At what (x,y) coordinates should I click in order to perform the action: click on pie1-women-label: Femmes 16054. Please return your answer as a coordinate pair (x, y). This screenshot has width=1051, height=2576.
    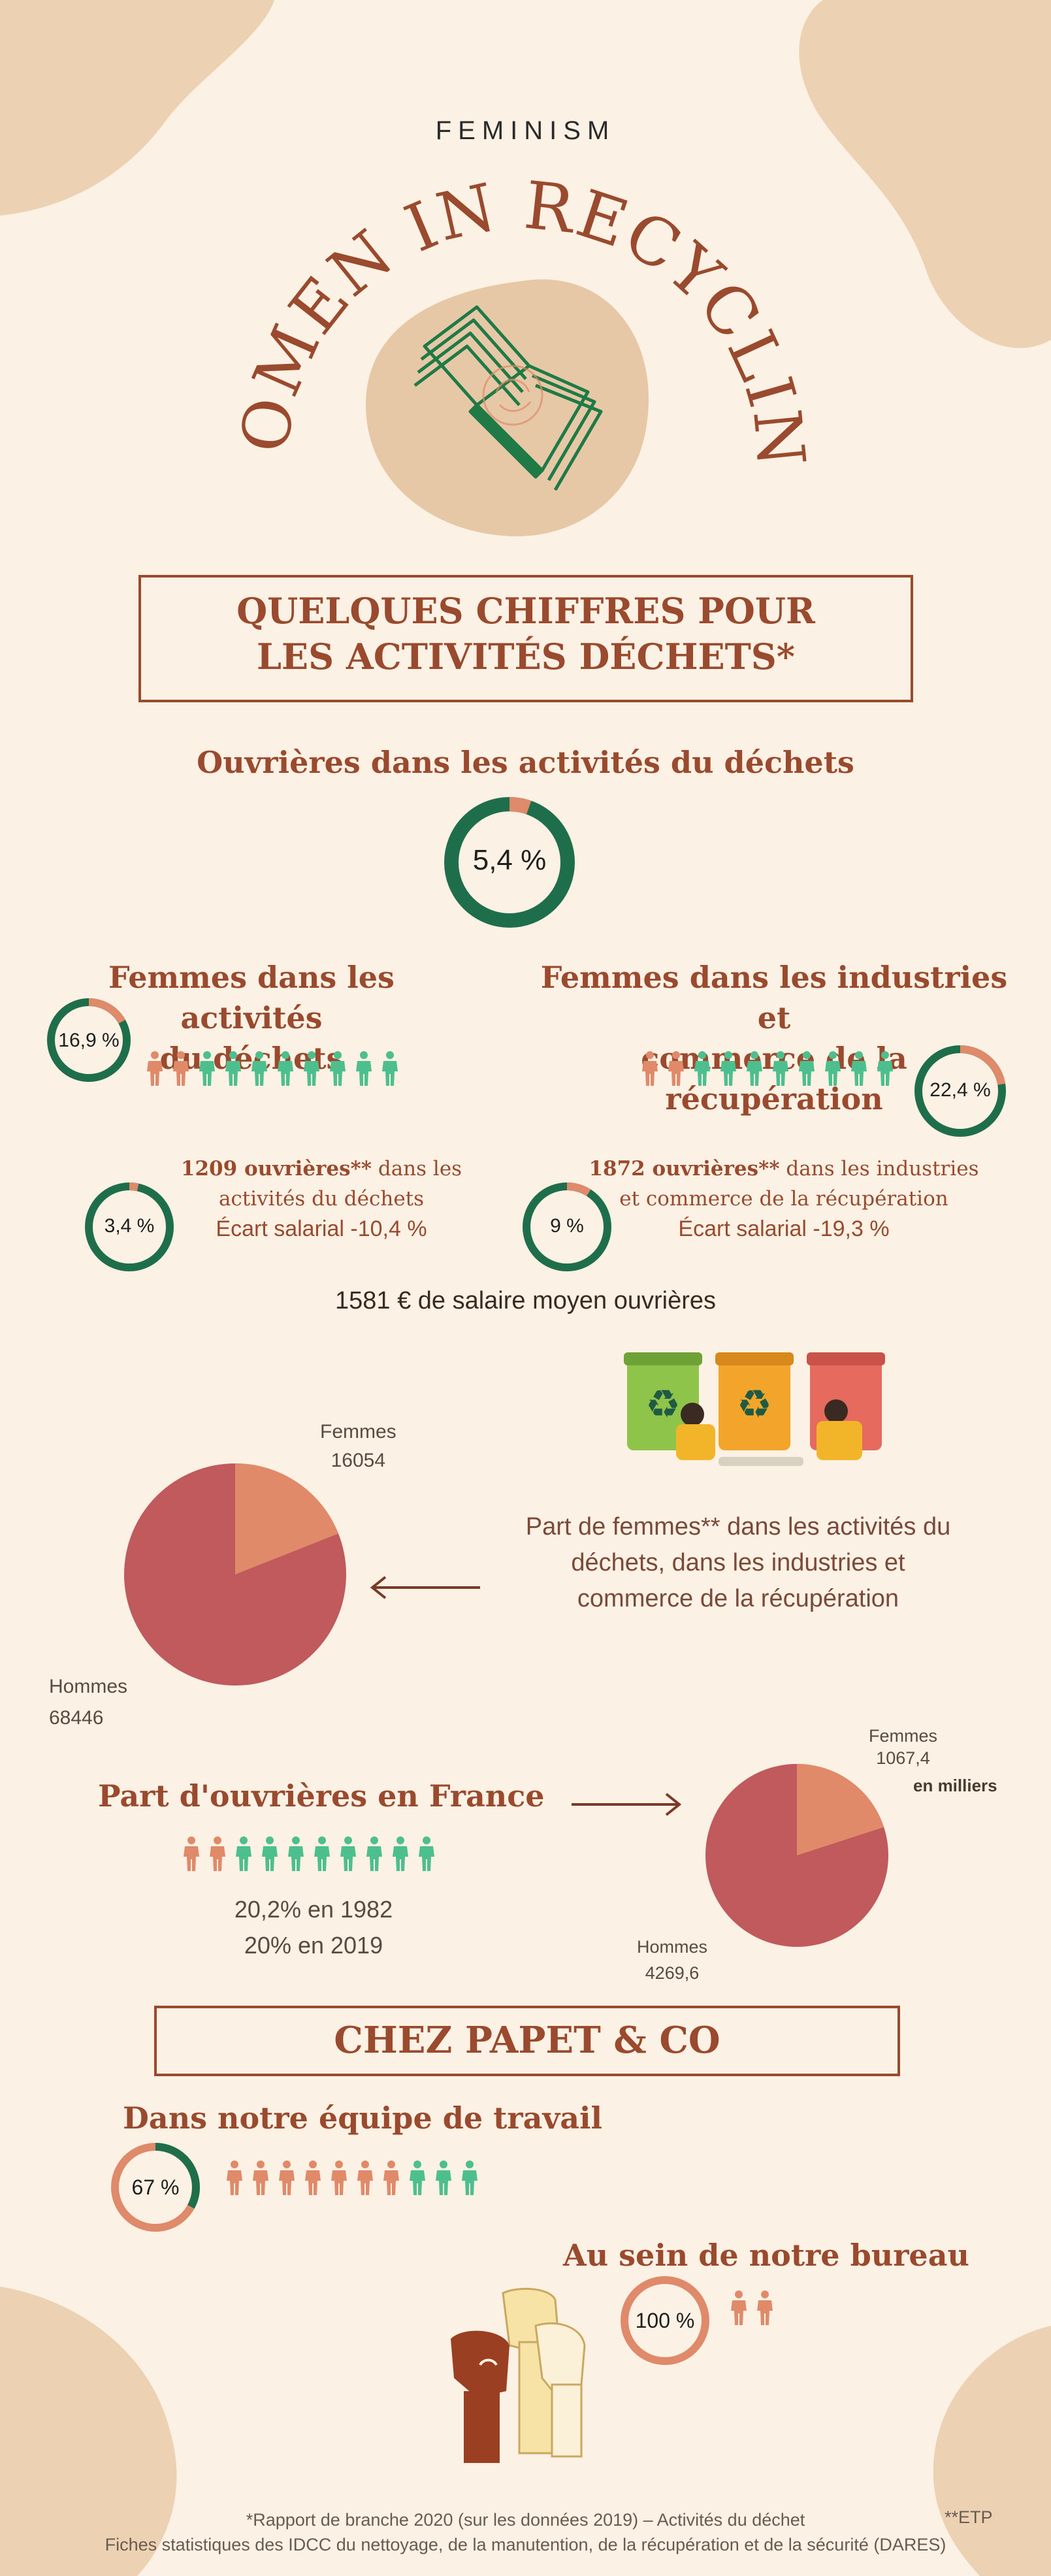
    Looking at the image, I should click on (358, 1447).